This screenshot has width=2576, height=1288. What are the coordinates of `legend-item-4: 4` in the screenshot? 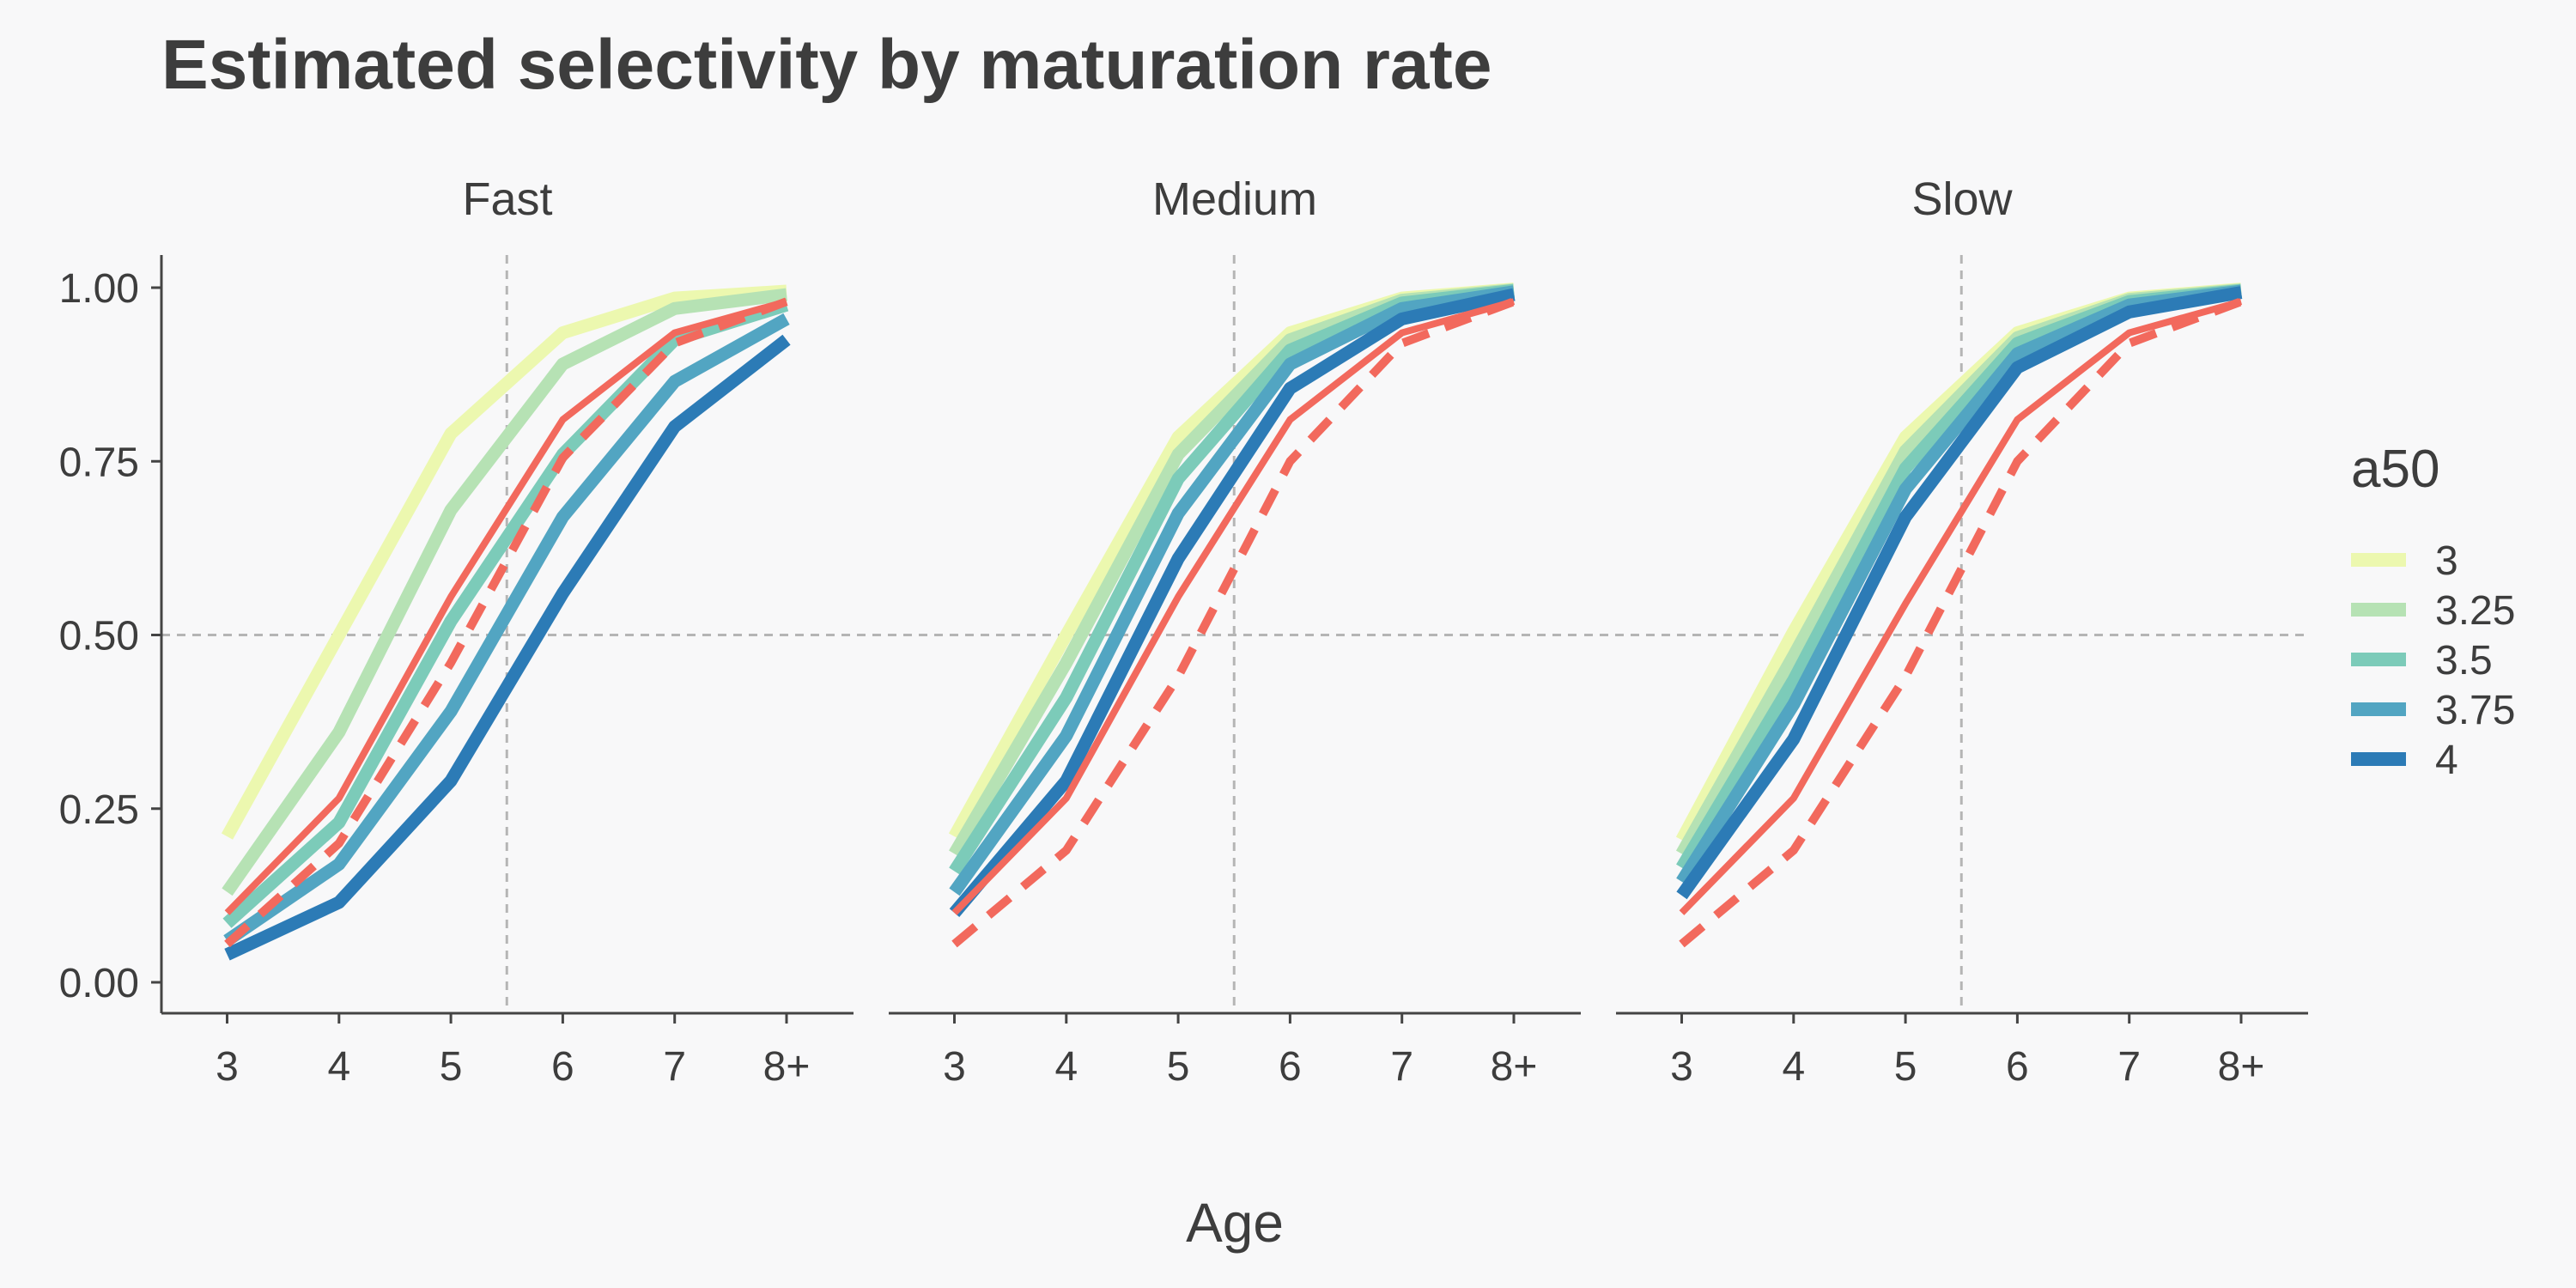 It's located at (2405, 760).